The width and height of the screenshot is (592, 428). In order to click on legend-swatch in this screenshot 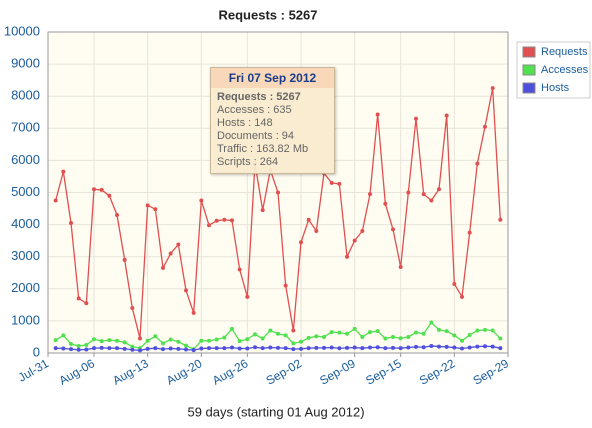, I will do `click(529, 88)`.